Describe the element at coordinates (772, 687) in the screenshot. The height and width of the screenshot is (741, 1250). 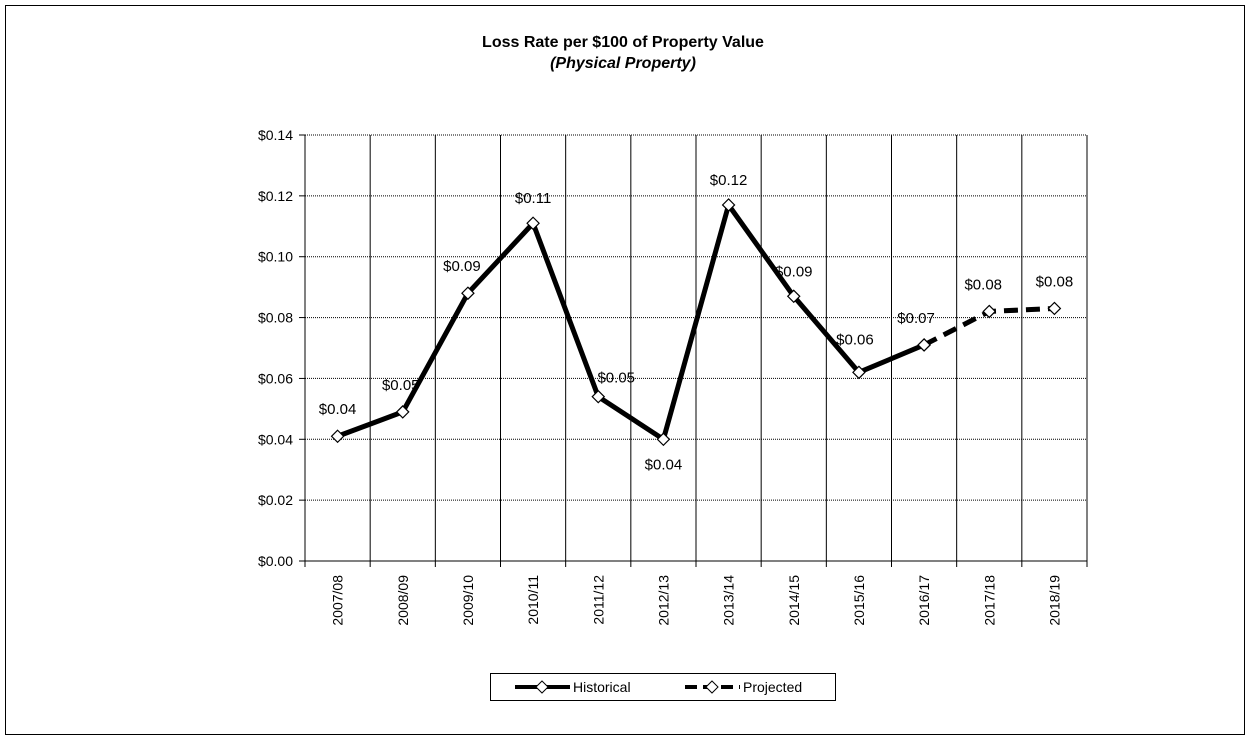
I see `legend-label: Projected` at that location.